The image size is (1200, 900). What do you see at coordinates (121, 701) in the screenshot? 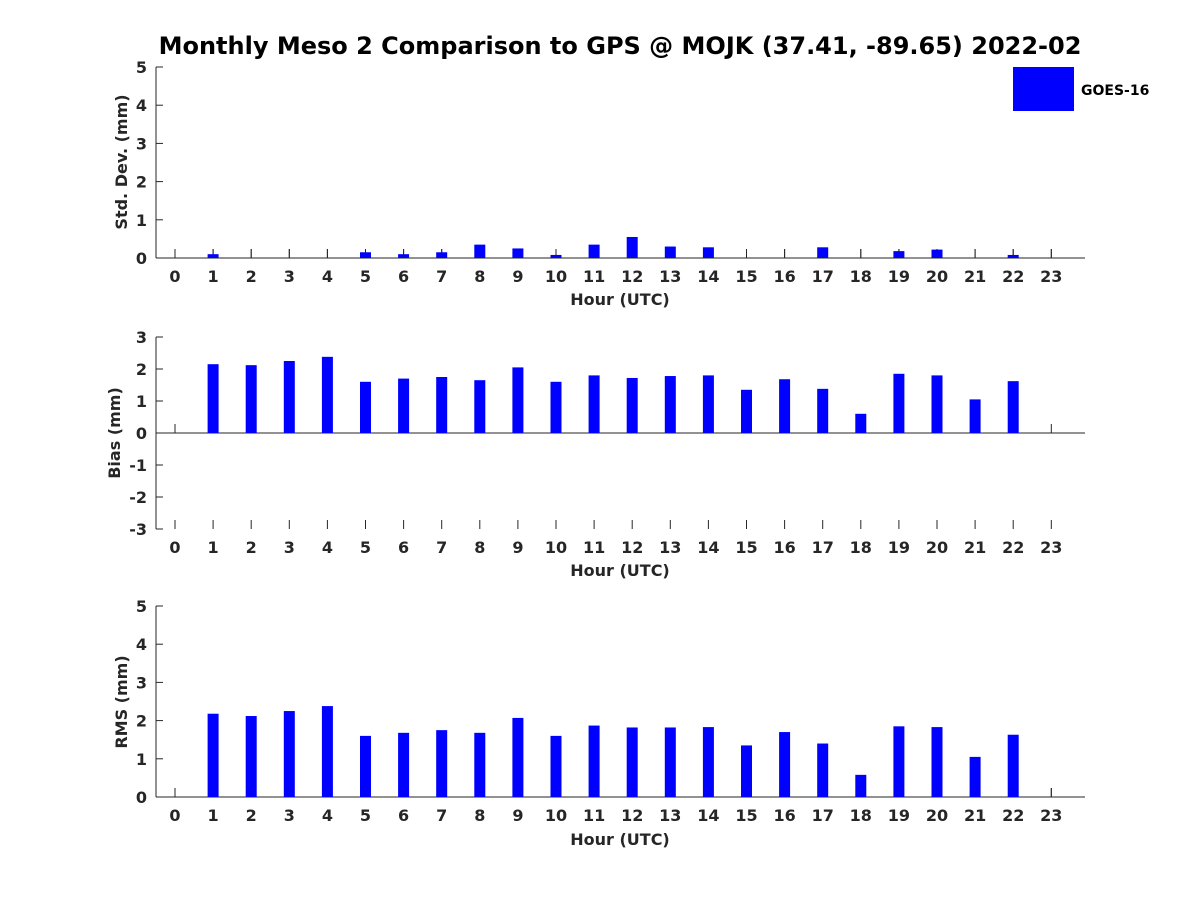
I see `y-axis-label: RMS (mm)` at bounding box center [121, 701].